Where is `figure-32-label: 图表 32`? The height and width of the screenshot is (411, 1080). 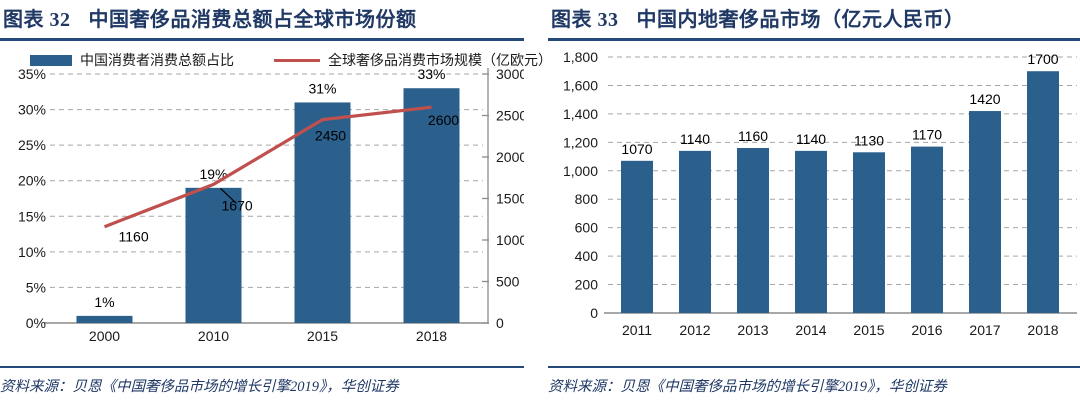
figure-32-label: 图表 32 is located at coordinates (37, 20).